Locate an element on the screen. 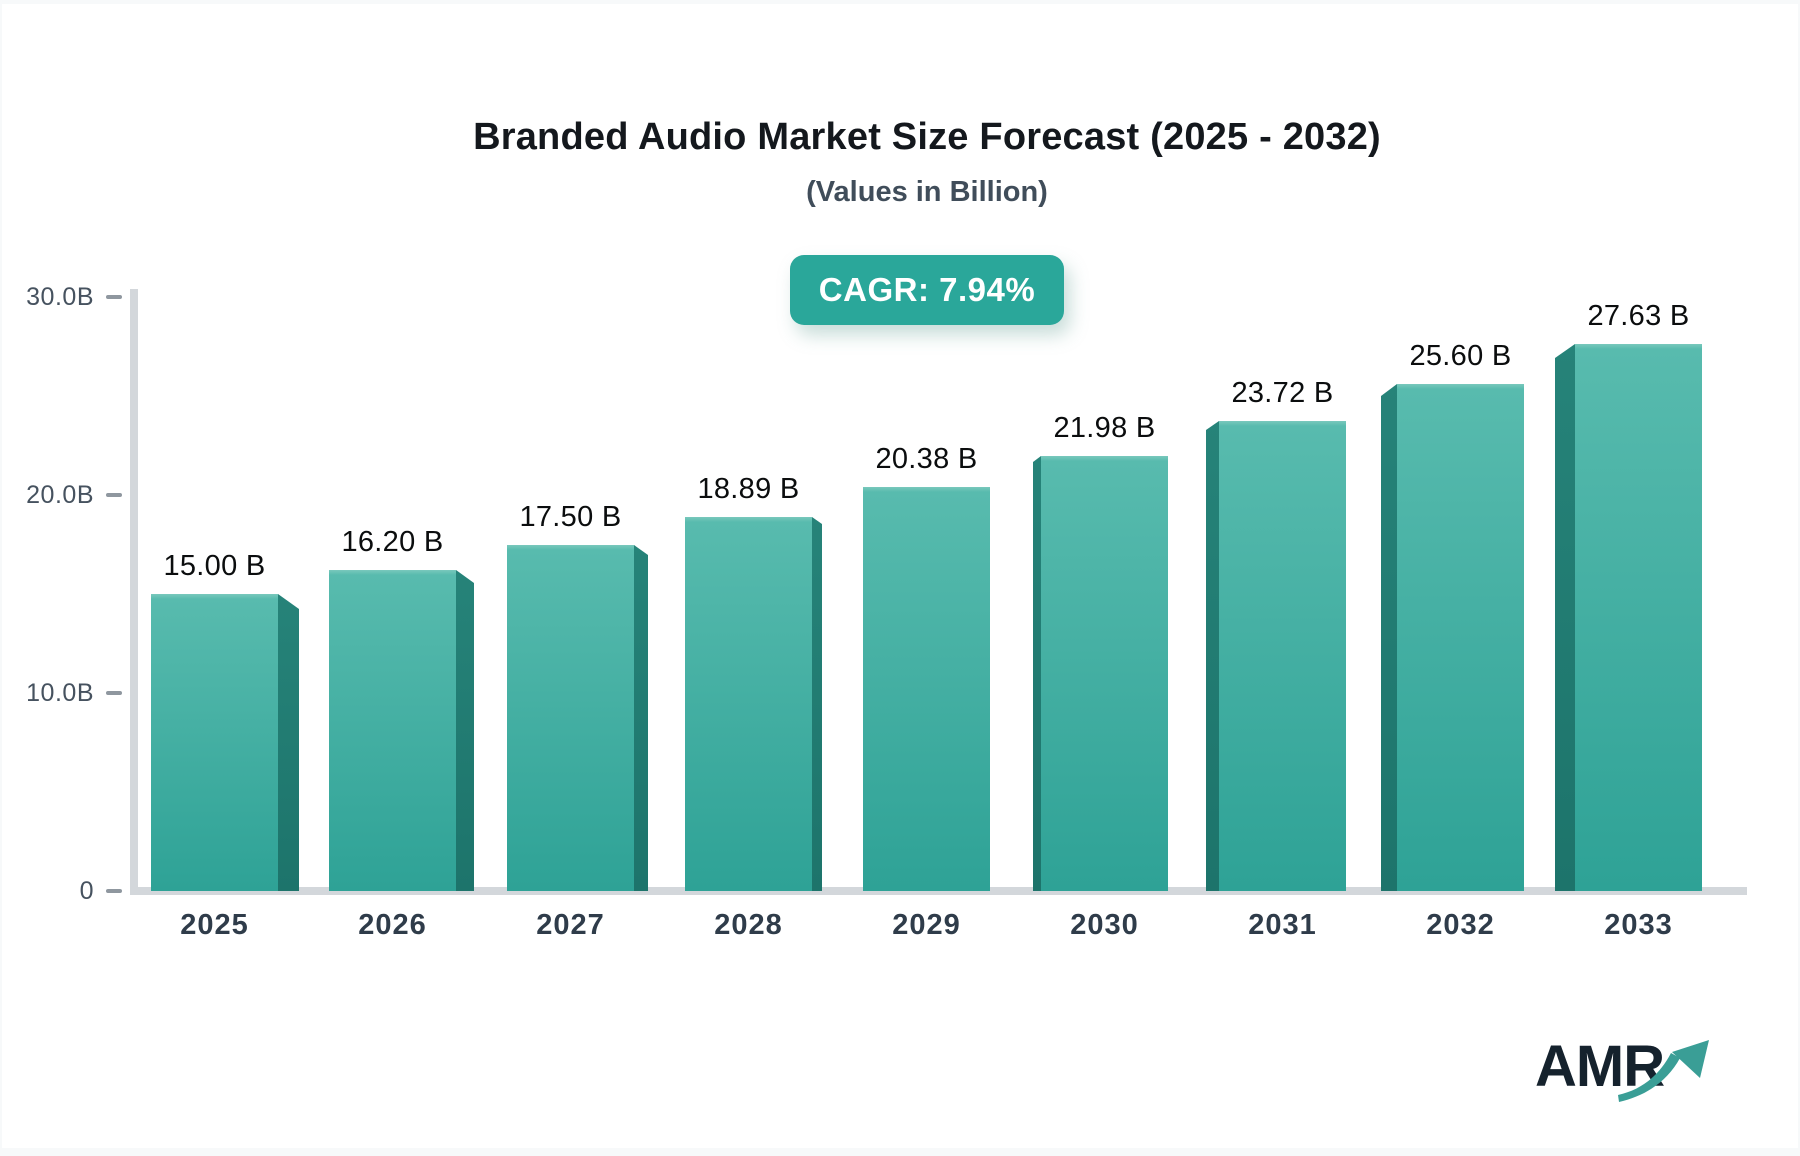 Image resolution: width=1800 pixels, height=1156 pixels. amr-logo: AMR is located at coordinates (1625, 1076).